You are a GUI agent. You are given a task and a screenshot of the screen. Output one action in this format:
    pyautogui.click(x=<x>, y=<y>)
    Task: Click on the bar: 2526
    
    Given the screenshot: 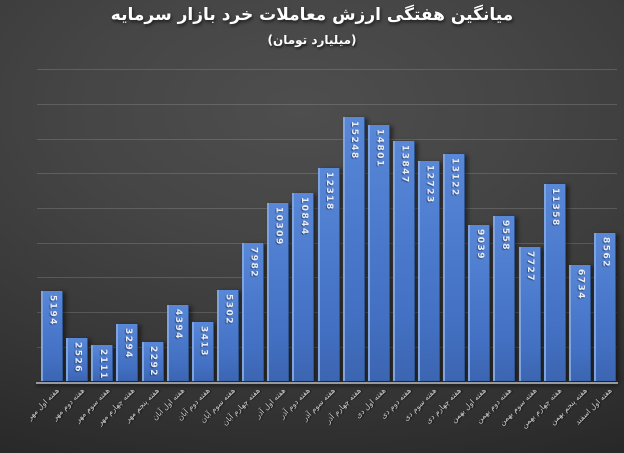 What is the action you would take?
    pyautogui.click(x=77, y=359)
    